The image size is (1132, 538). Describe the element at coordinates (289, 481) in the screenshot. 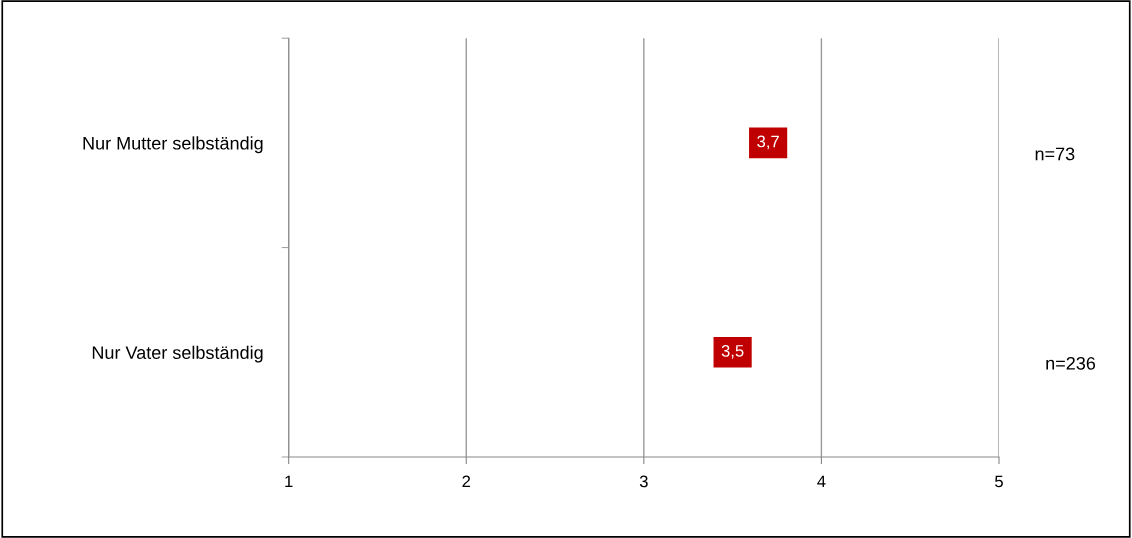

I see `x-tick-label: 1` at that location.